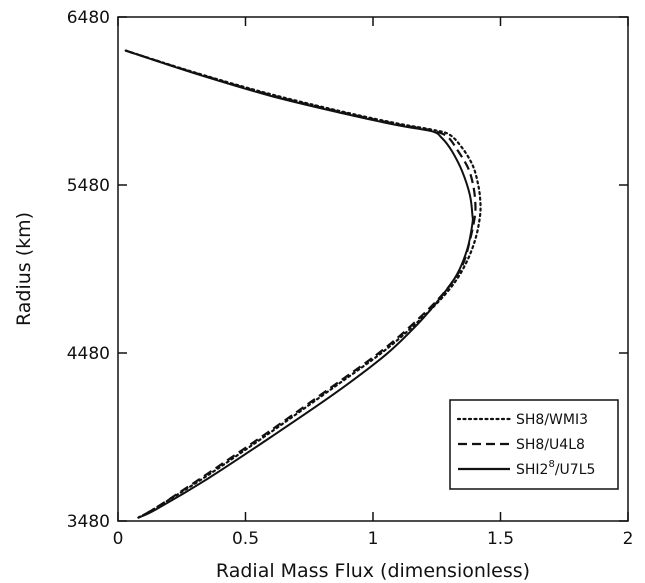 Image resolution: width=645 pixels, height=583 pixels. I want to click on legend-label-text: SH8/U4L8, so click(550, 445).